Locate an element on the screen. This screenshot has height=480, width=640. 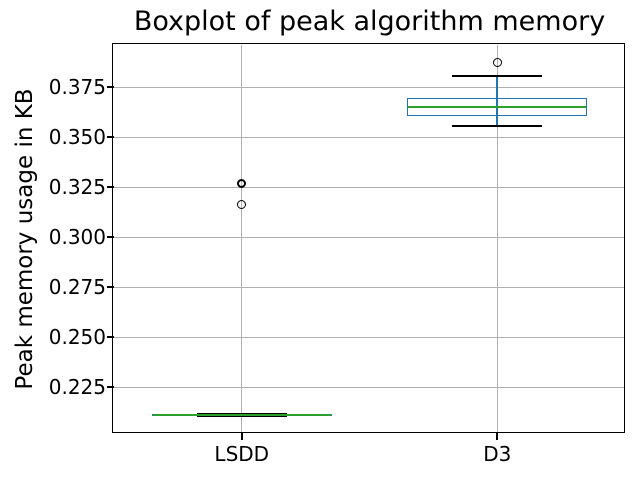
y-tick-label: 0.375 is located at coordinates (77, 87).